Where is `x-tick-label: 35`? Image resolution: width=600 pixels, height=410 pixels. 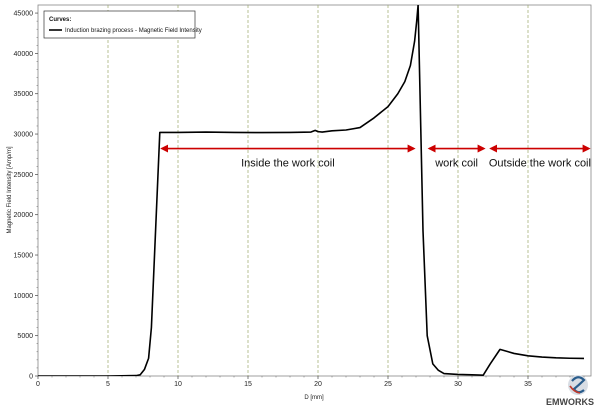
x-tick-label: 35 is located at coordinates (528, 384).